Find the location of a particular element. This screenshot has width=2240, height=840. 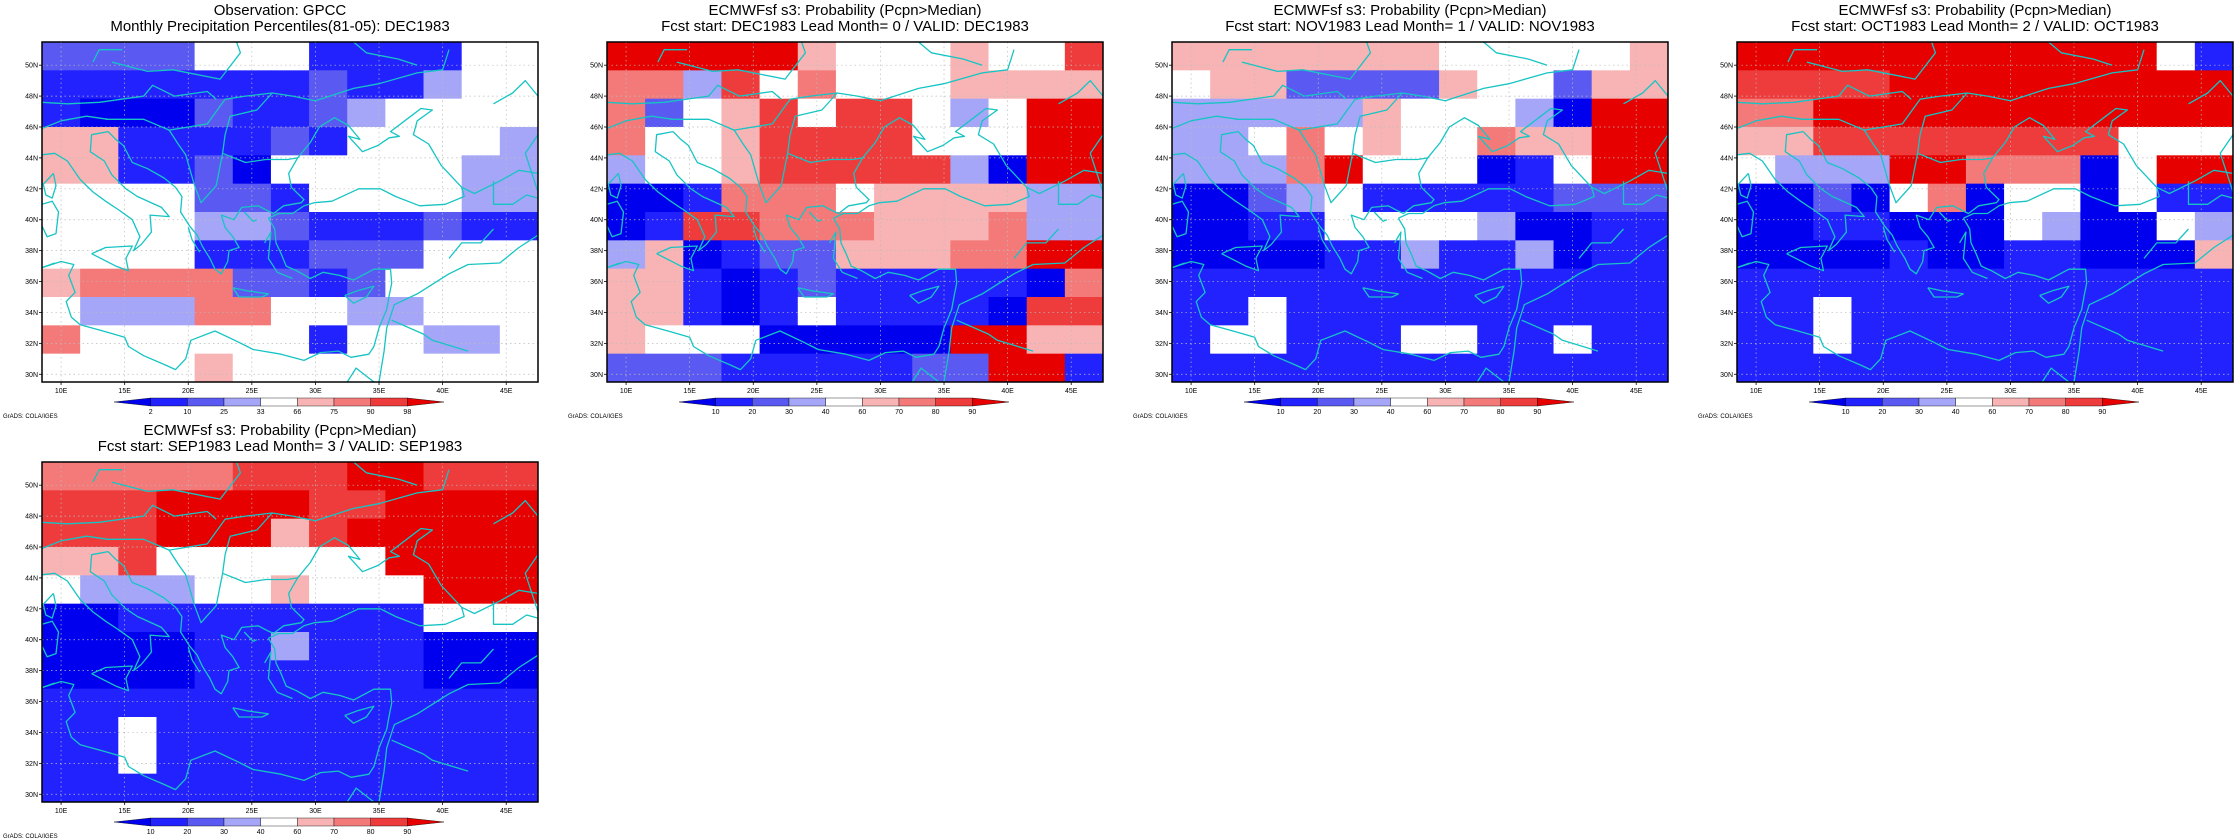

map-title-line1: ECMWFsf s3: Probability (Pcpn>Median) is located at coordinates (1974, 10).